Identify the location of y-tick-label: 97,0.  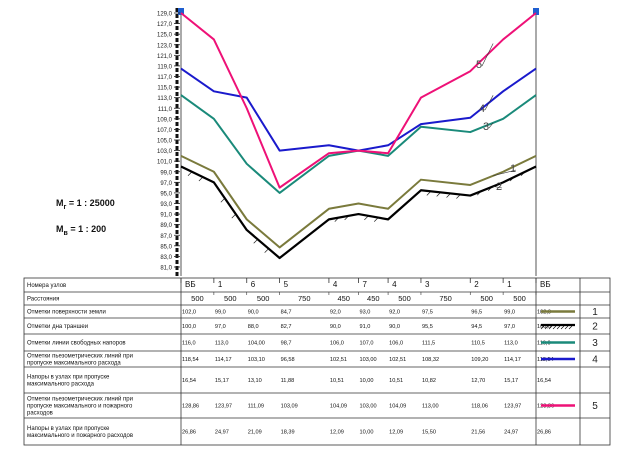
(166, 184).